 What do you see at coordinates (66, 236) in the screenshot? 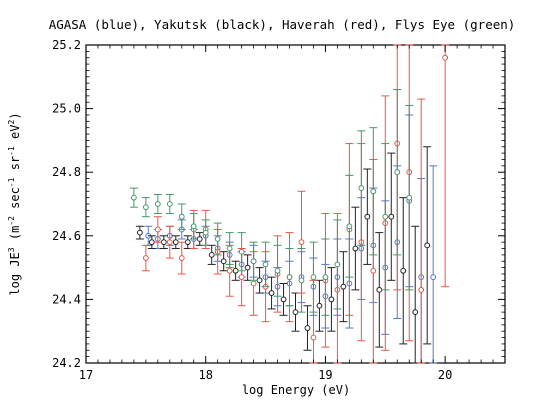
I see `y-tick-label: 24.6` at bounding box center [66, 236].